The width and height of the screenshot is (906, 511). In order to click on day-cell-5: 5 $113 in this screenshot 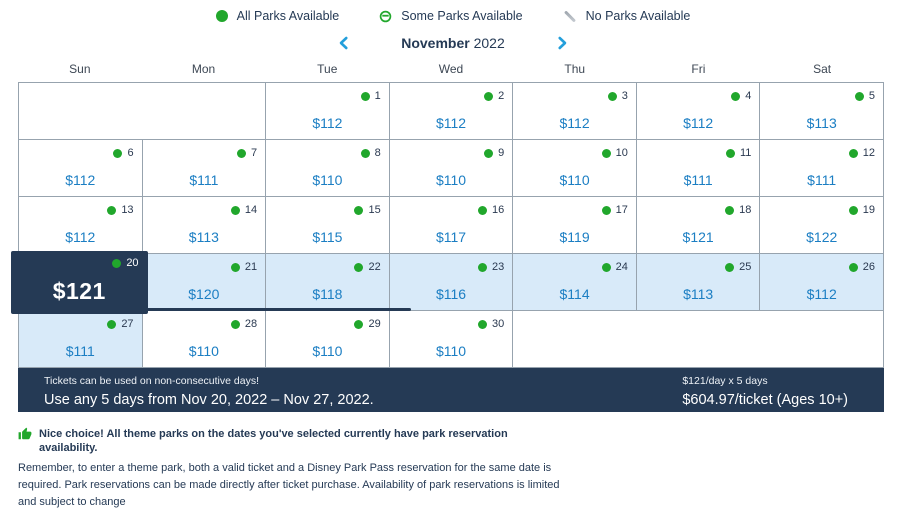, I will do `click(822, 111)`.